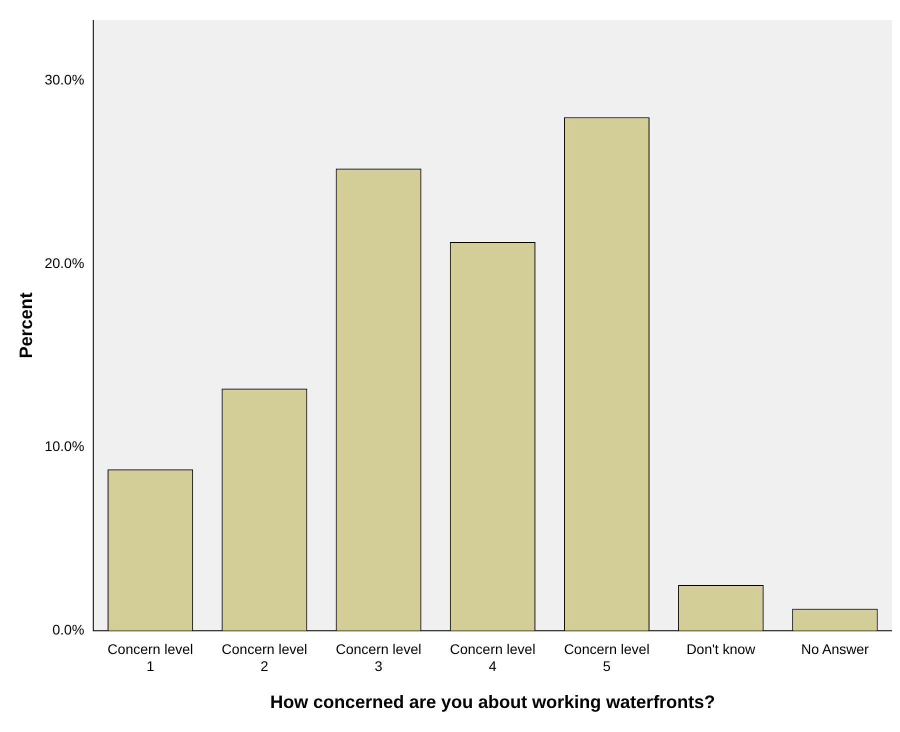 The width and height of the screenshot is (900, 732). I want to click on x-tick-label: Concern level 4, so click(493, 657).